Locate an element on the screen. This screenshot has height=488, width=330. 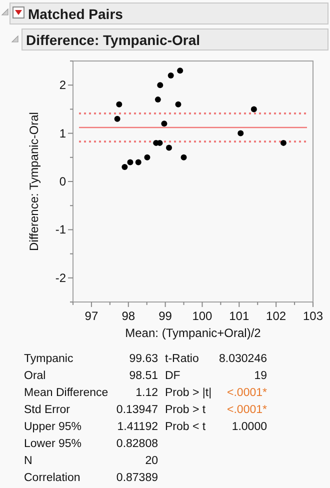
text: Mean Difference is located at coordinates (66, 393).